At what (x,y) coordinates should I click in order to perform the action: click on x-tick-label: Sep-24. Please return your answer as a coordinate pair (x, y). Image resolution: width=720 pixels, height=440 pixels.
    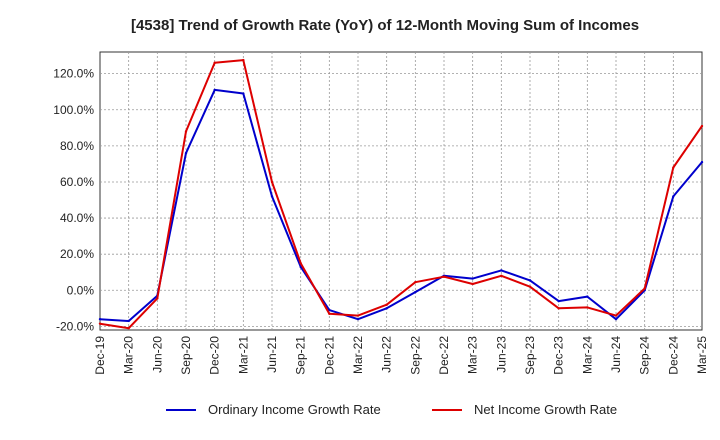
    Looking at the image, I should click on (645, 355).